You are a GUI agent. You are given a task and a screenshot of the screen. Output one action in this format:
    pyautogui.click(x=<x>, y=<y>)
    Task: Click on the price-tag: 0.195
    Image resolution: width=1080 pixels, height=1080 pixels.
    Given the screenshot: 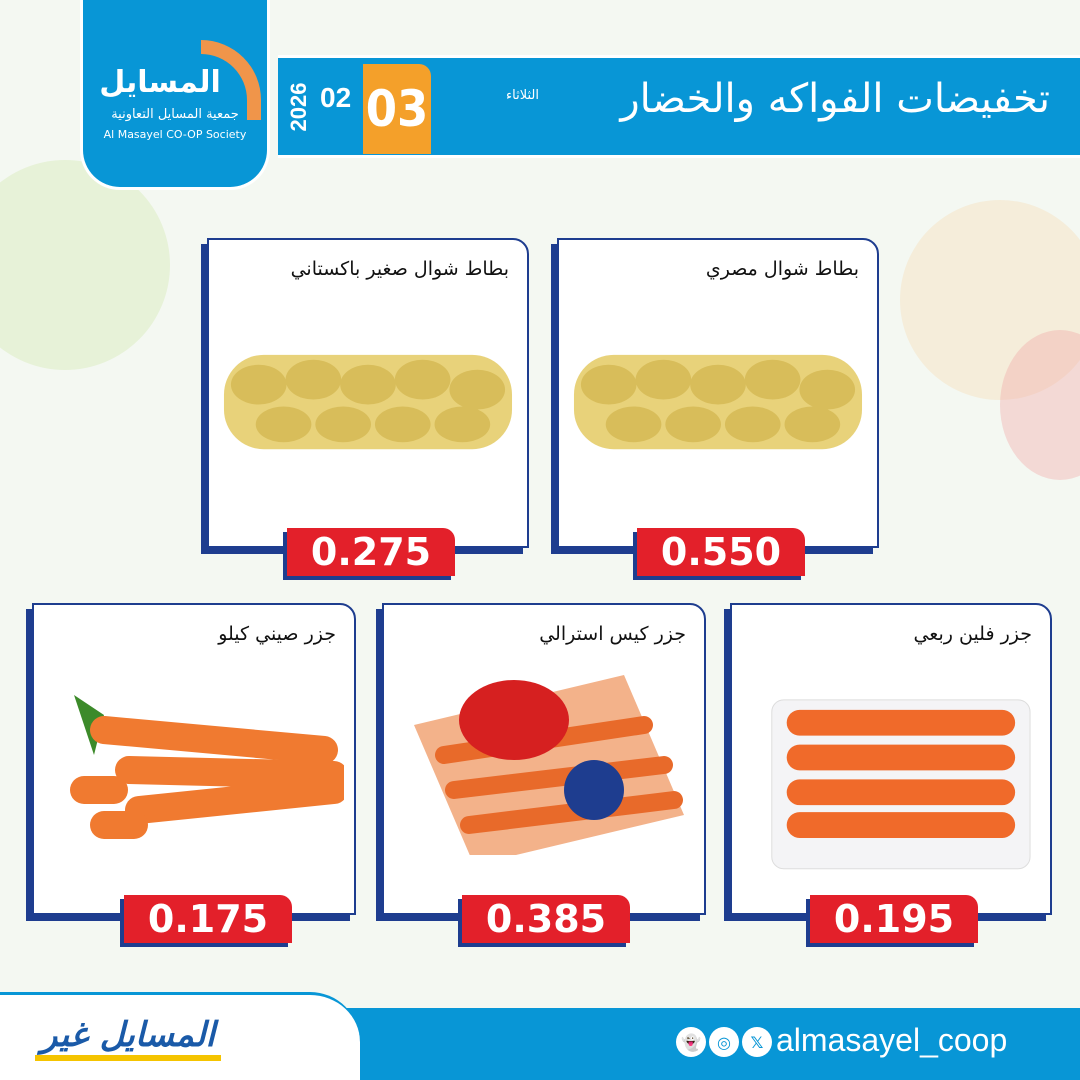 What is the action you would take?
    pyautogui.click(x=894, y=919)
    